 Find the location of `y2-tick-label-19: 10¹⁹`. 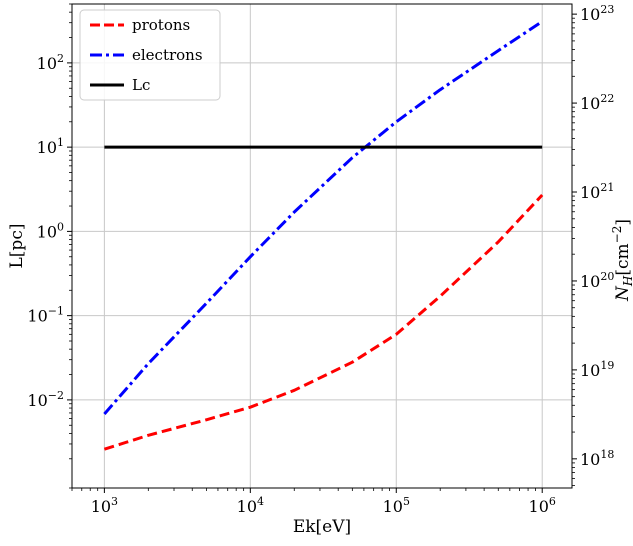

y2-tick-label-19: 10¹⁹ is located at coordinates (597, 369).